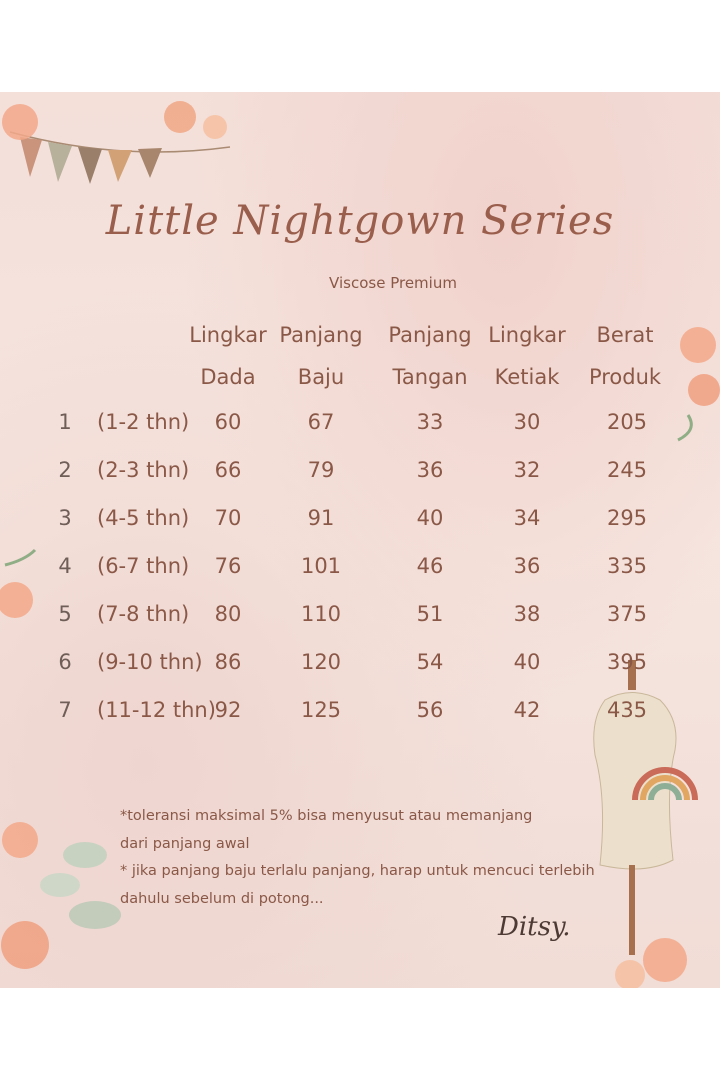  I want to click on cell-panjang-baju: 67, so click(321, 422).